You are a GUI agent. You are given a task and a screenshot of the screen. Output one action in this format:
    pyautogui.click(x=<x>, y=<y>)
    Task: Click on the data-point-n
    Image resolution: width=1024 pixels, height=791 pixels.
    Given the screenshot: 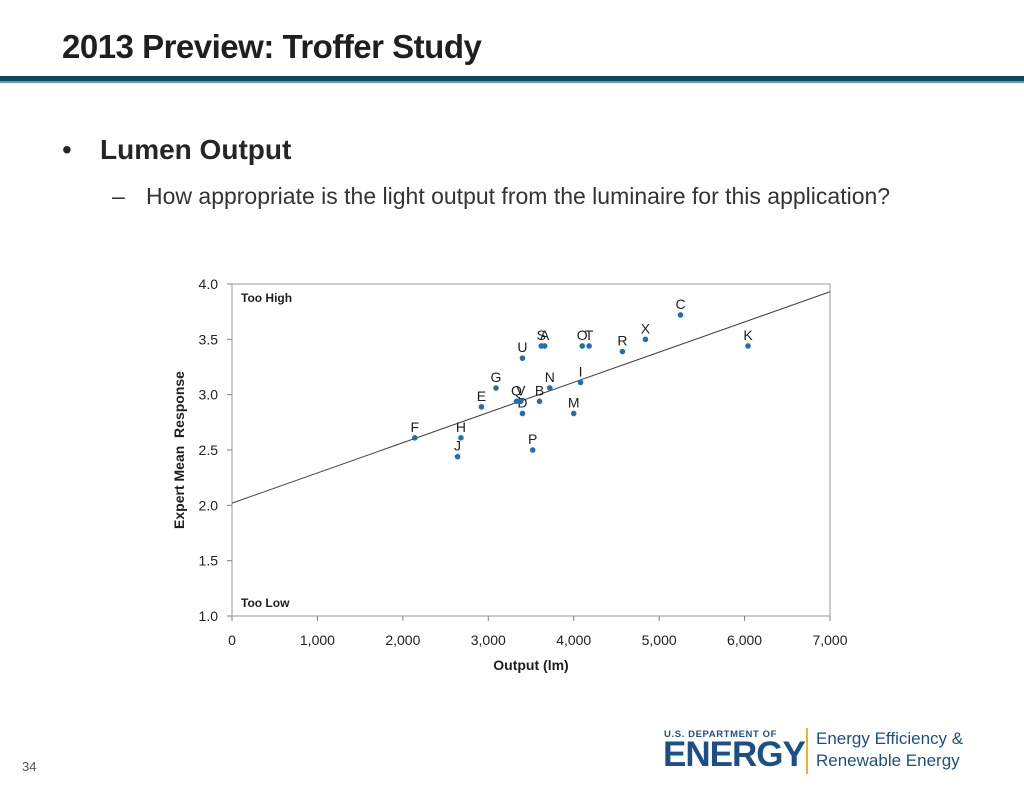 What is the action you would take?
    pyautogui.click(x=549, y=388)
    